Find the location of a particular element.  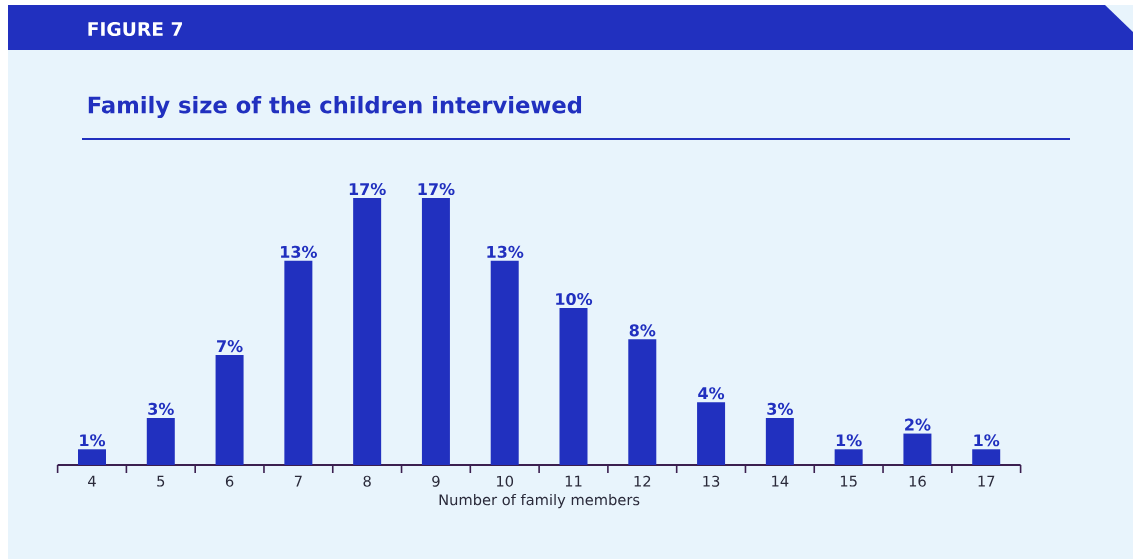

x-tick-label: 6 is located at coordinates (229, 481).